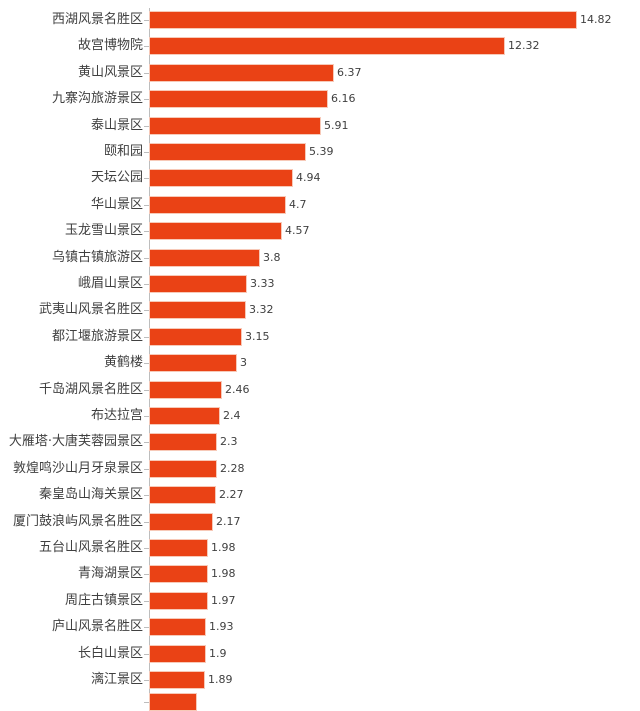  Describe the element at coordinates (243, 362) in the screenshot. I see `value-label: 3` at that location.